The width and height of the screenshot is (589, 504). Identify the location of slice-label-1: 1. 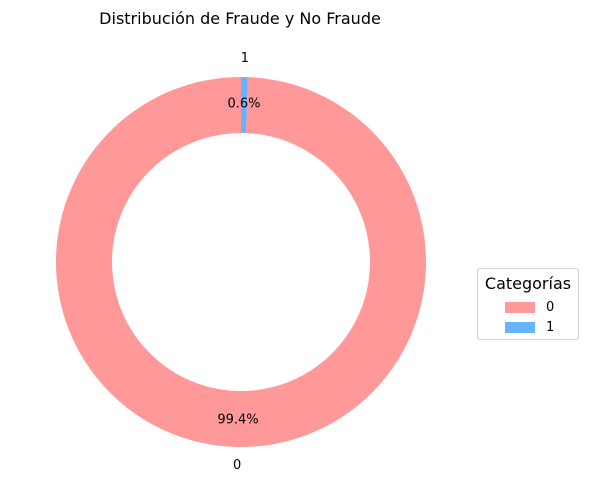
(245, 58).